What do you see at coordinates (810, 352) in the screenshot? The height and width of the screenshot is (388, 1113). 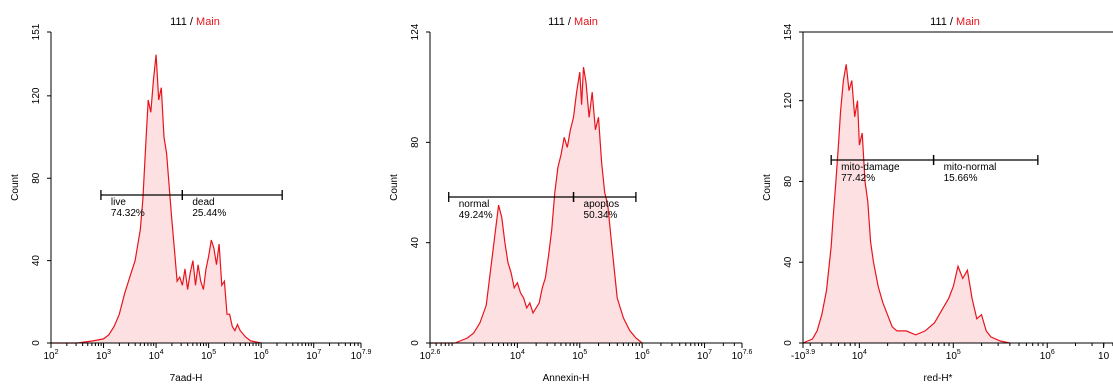 I see `x-tick-exponent: 3.9` at bounding box center [810, 352].